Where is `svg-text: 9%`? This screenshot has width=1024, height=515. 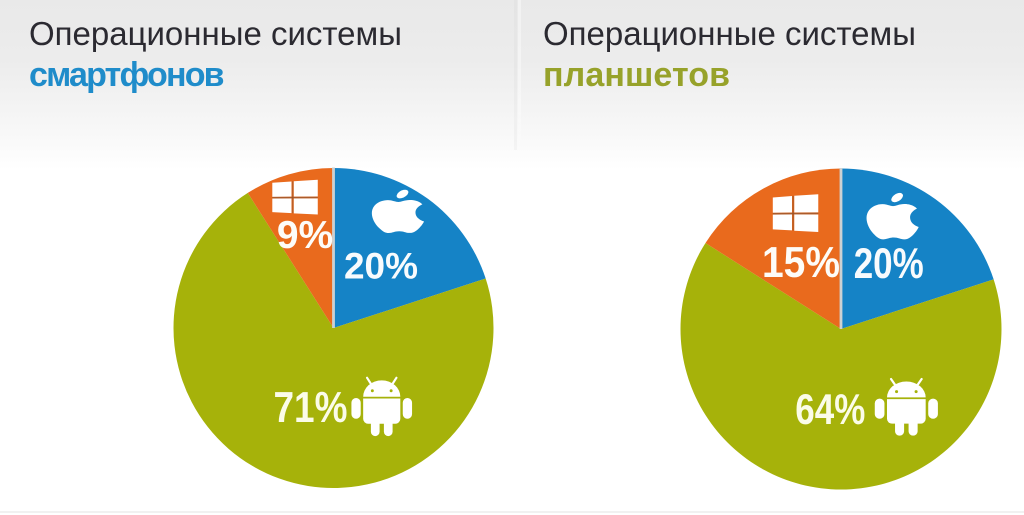
svg-text: 9% is located at coordinates (305, 235).